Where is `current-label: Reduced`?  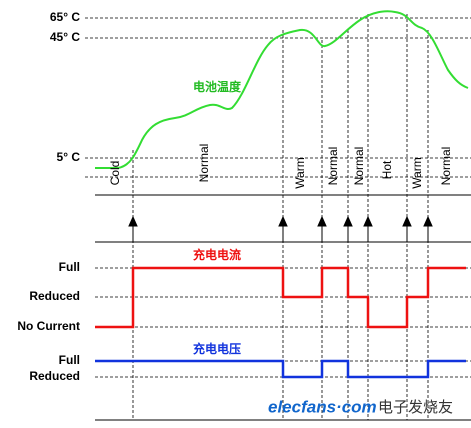
current-label: Reduced is located at coordinates (54, 296).